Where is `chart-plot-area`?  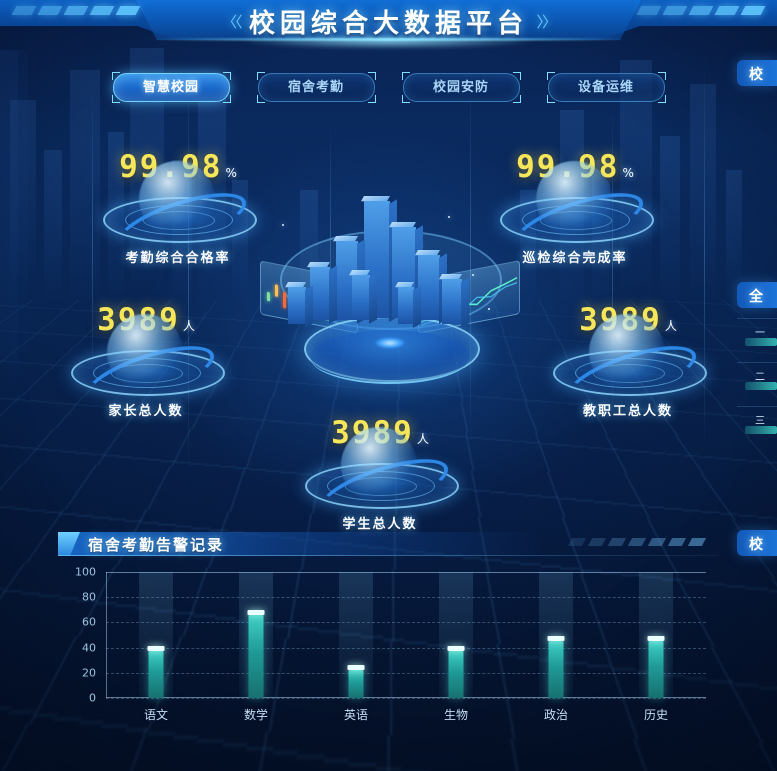
chart-plot-area is located at coordinates (406, 635).